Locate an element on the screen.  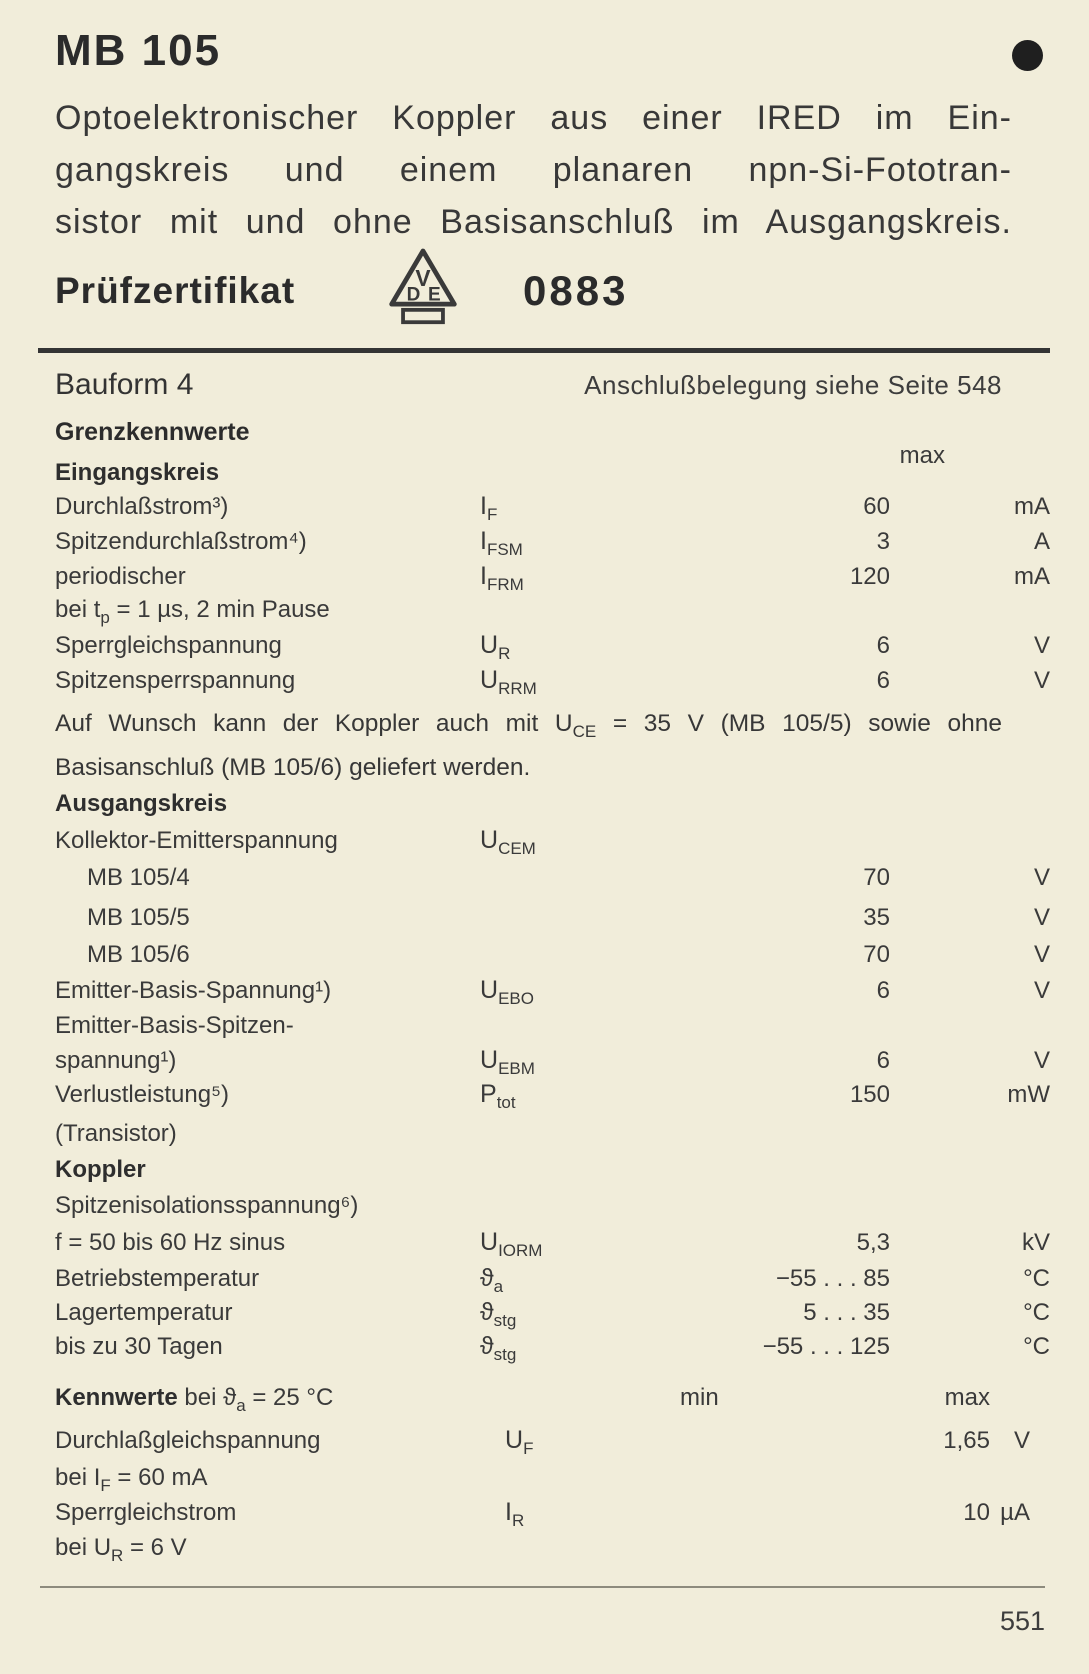
certificate-number: 0883 is located at coordinates (576, 290).